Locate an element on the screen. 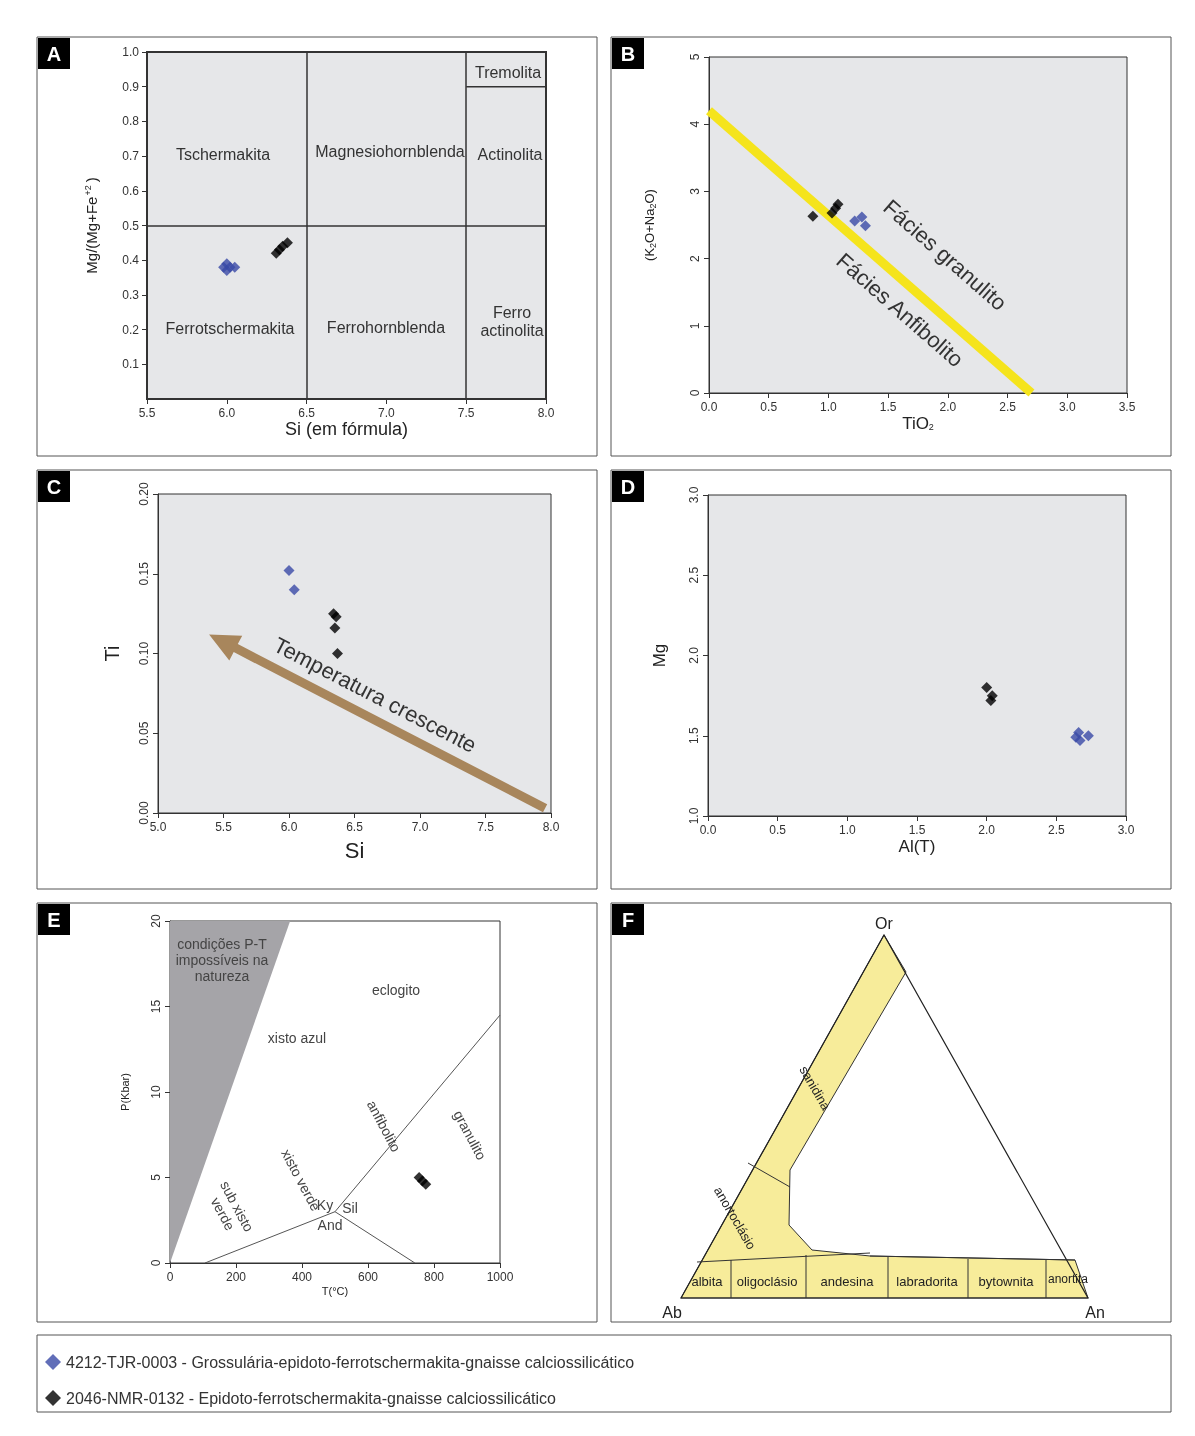  y-tick-label: 0.05 is located at coordinates (144, 733).